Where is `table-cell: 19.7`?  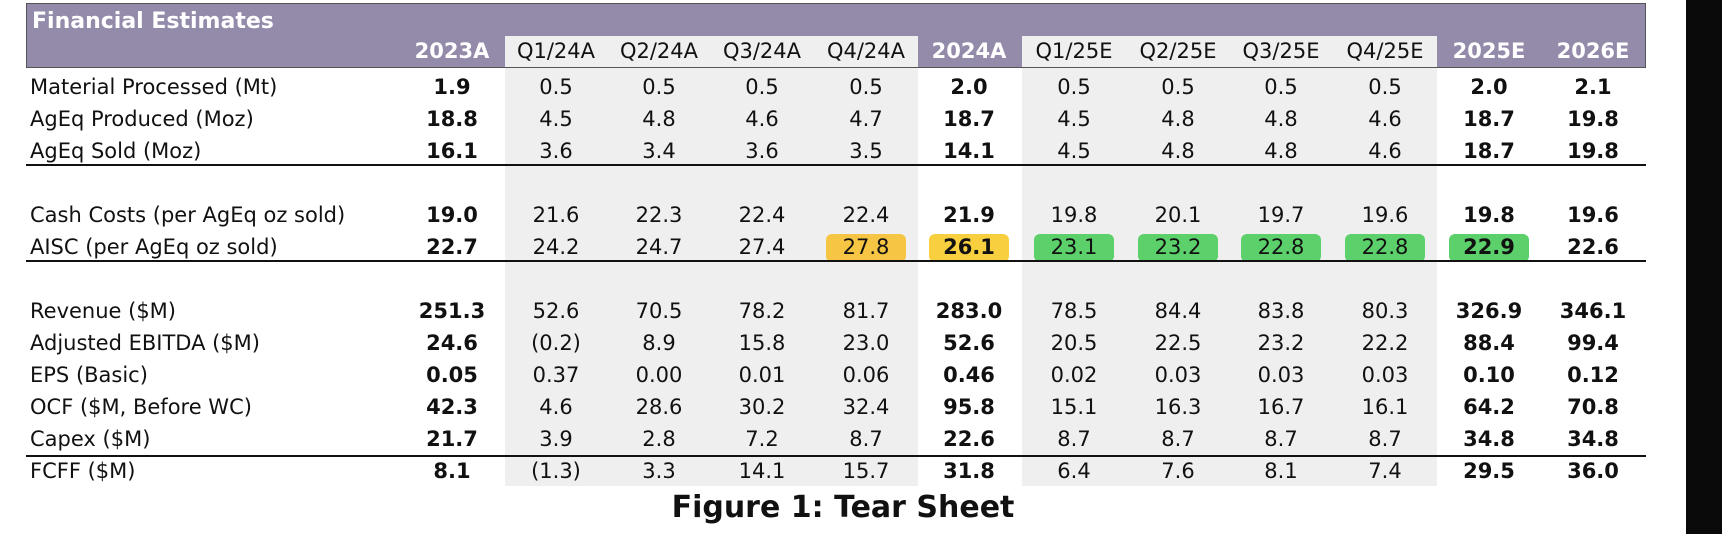 table-cell: 19.7 is located at coordinates (1281, 215).